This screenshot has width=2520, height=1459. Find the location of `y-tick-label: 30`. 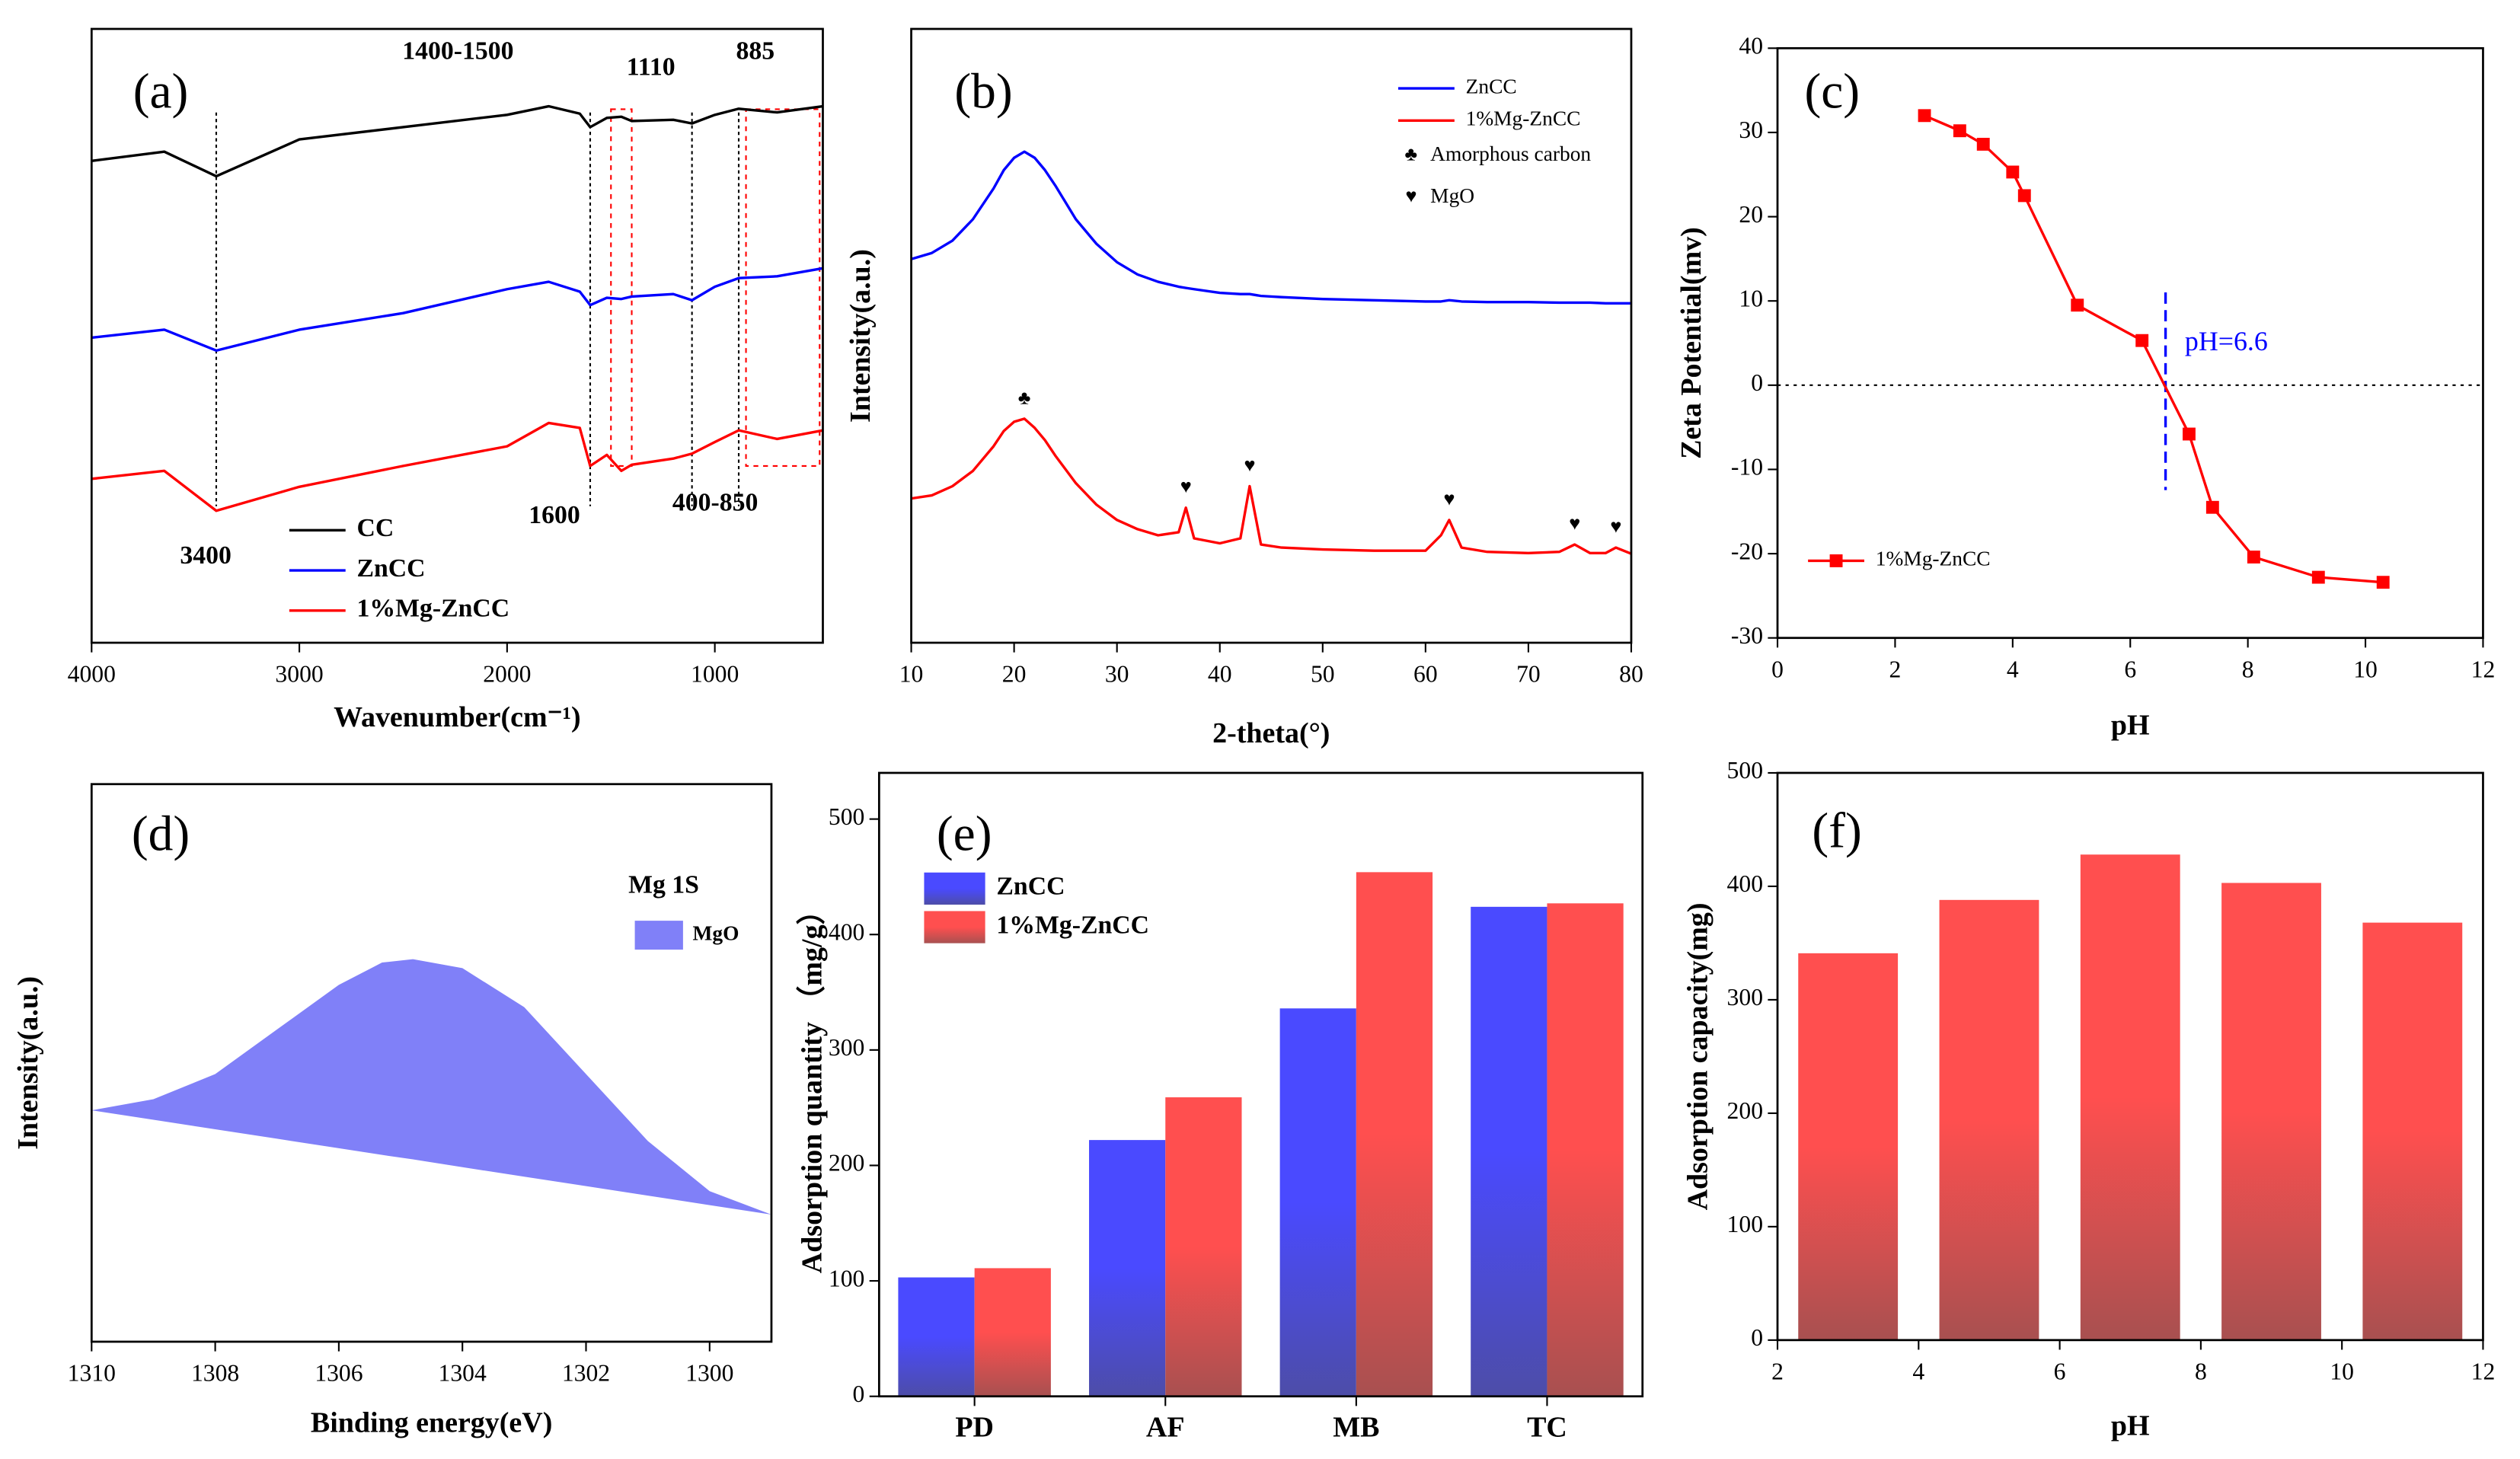

y-tick-label: 30 is located at coordinates (1751, 130).